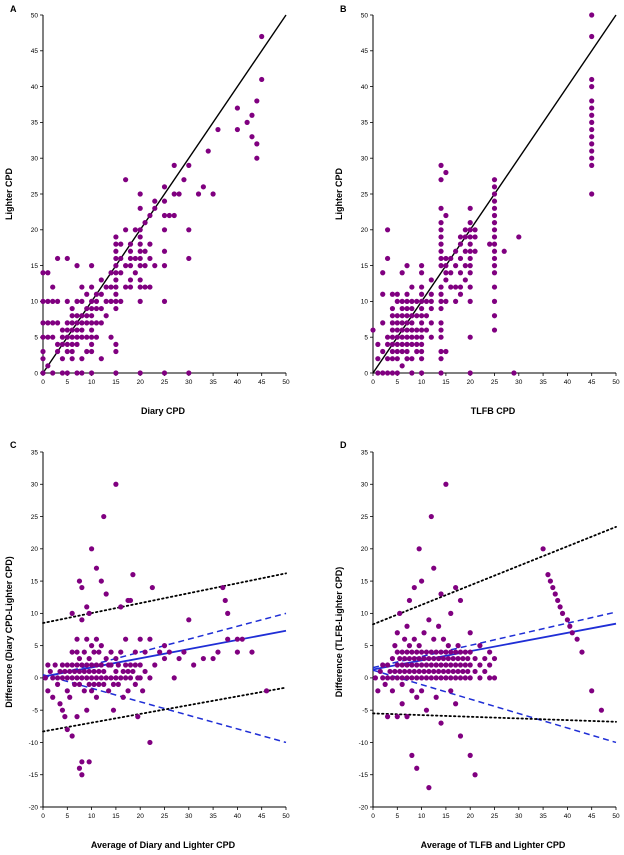  Describe the element at coordinates (141, 382) in the screenshot. I see `panel-a-x-tick-label-20: 20` at that location.